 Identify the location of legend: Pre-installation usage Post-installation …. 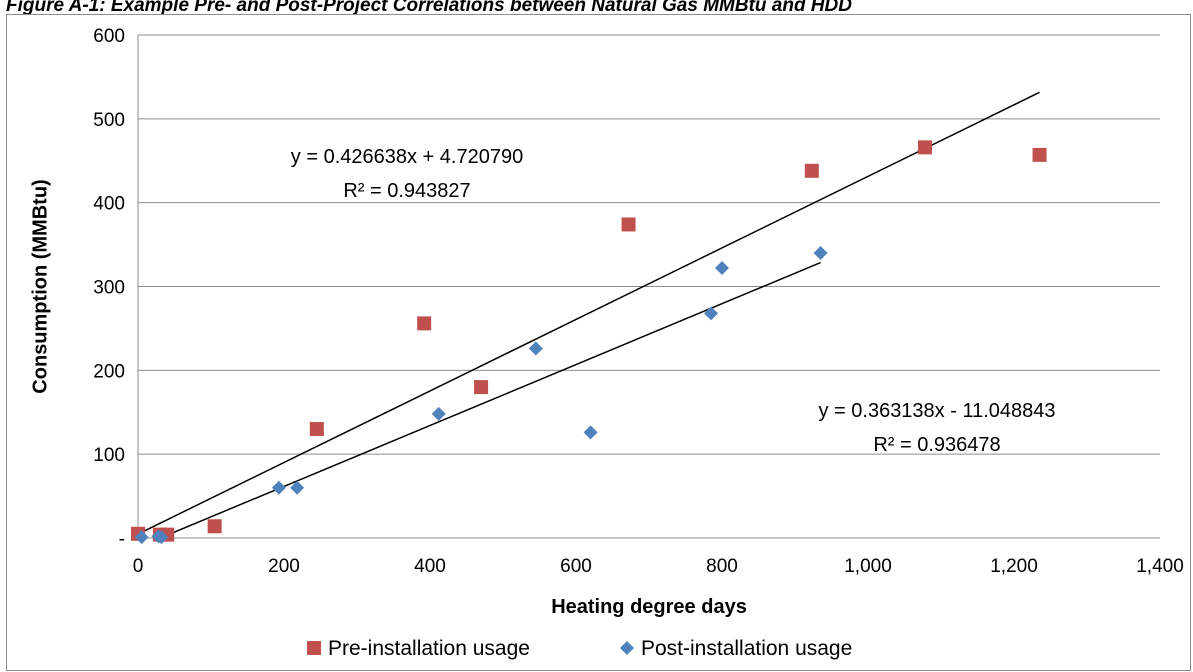
(579, 648).